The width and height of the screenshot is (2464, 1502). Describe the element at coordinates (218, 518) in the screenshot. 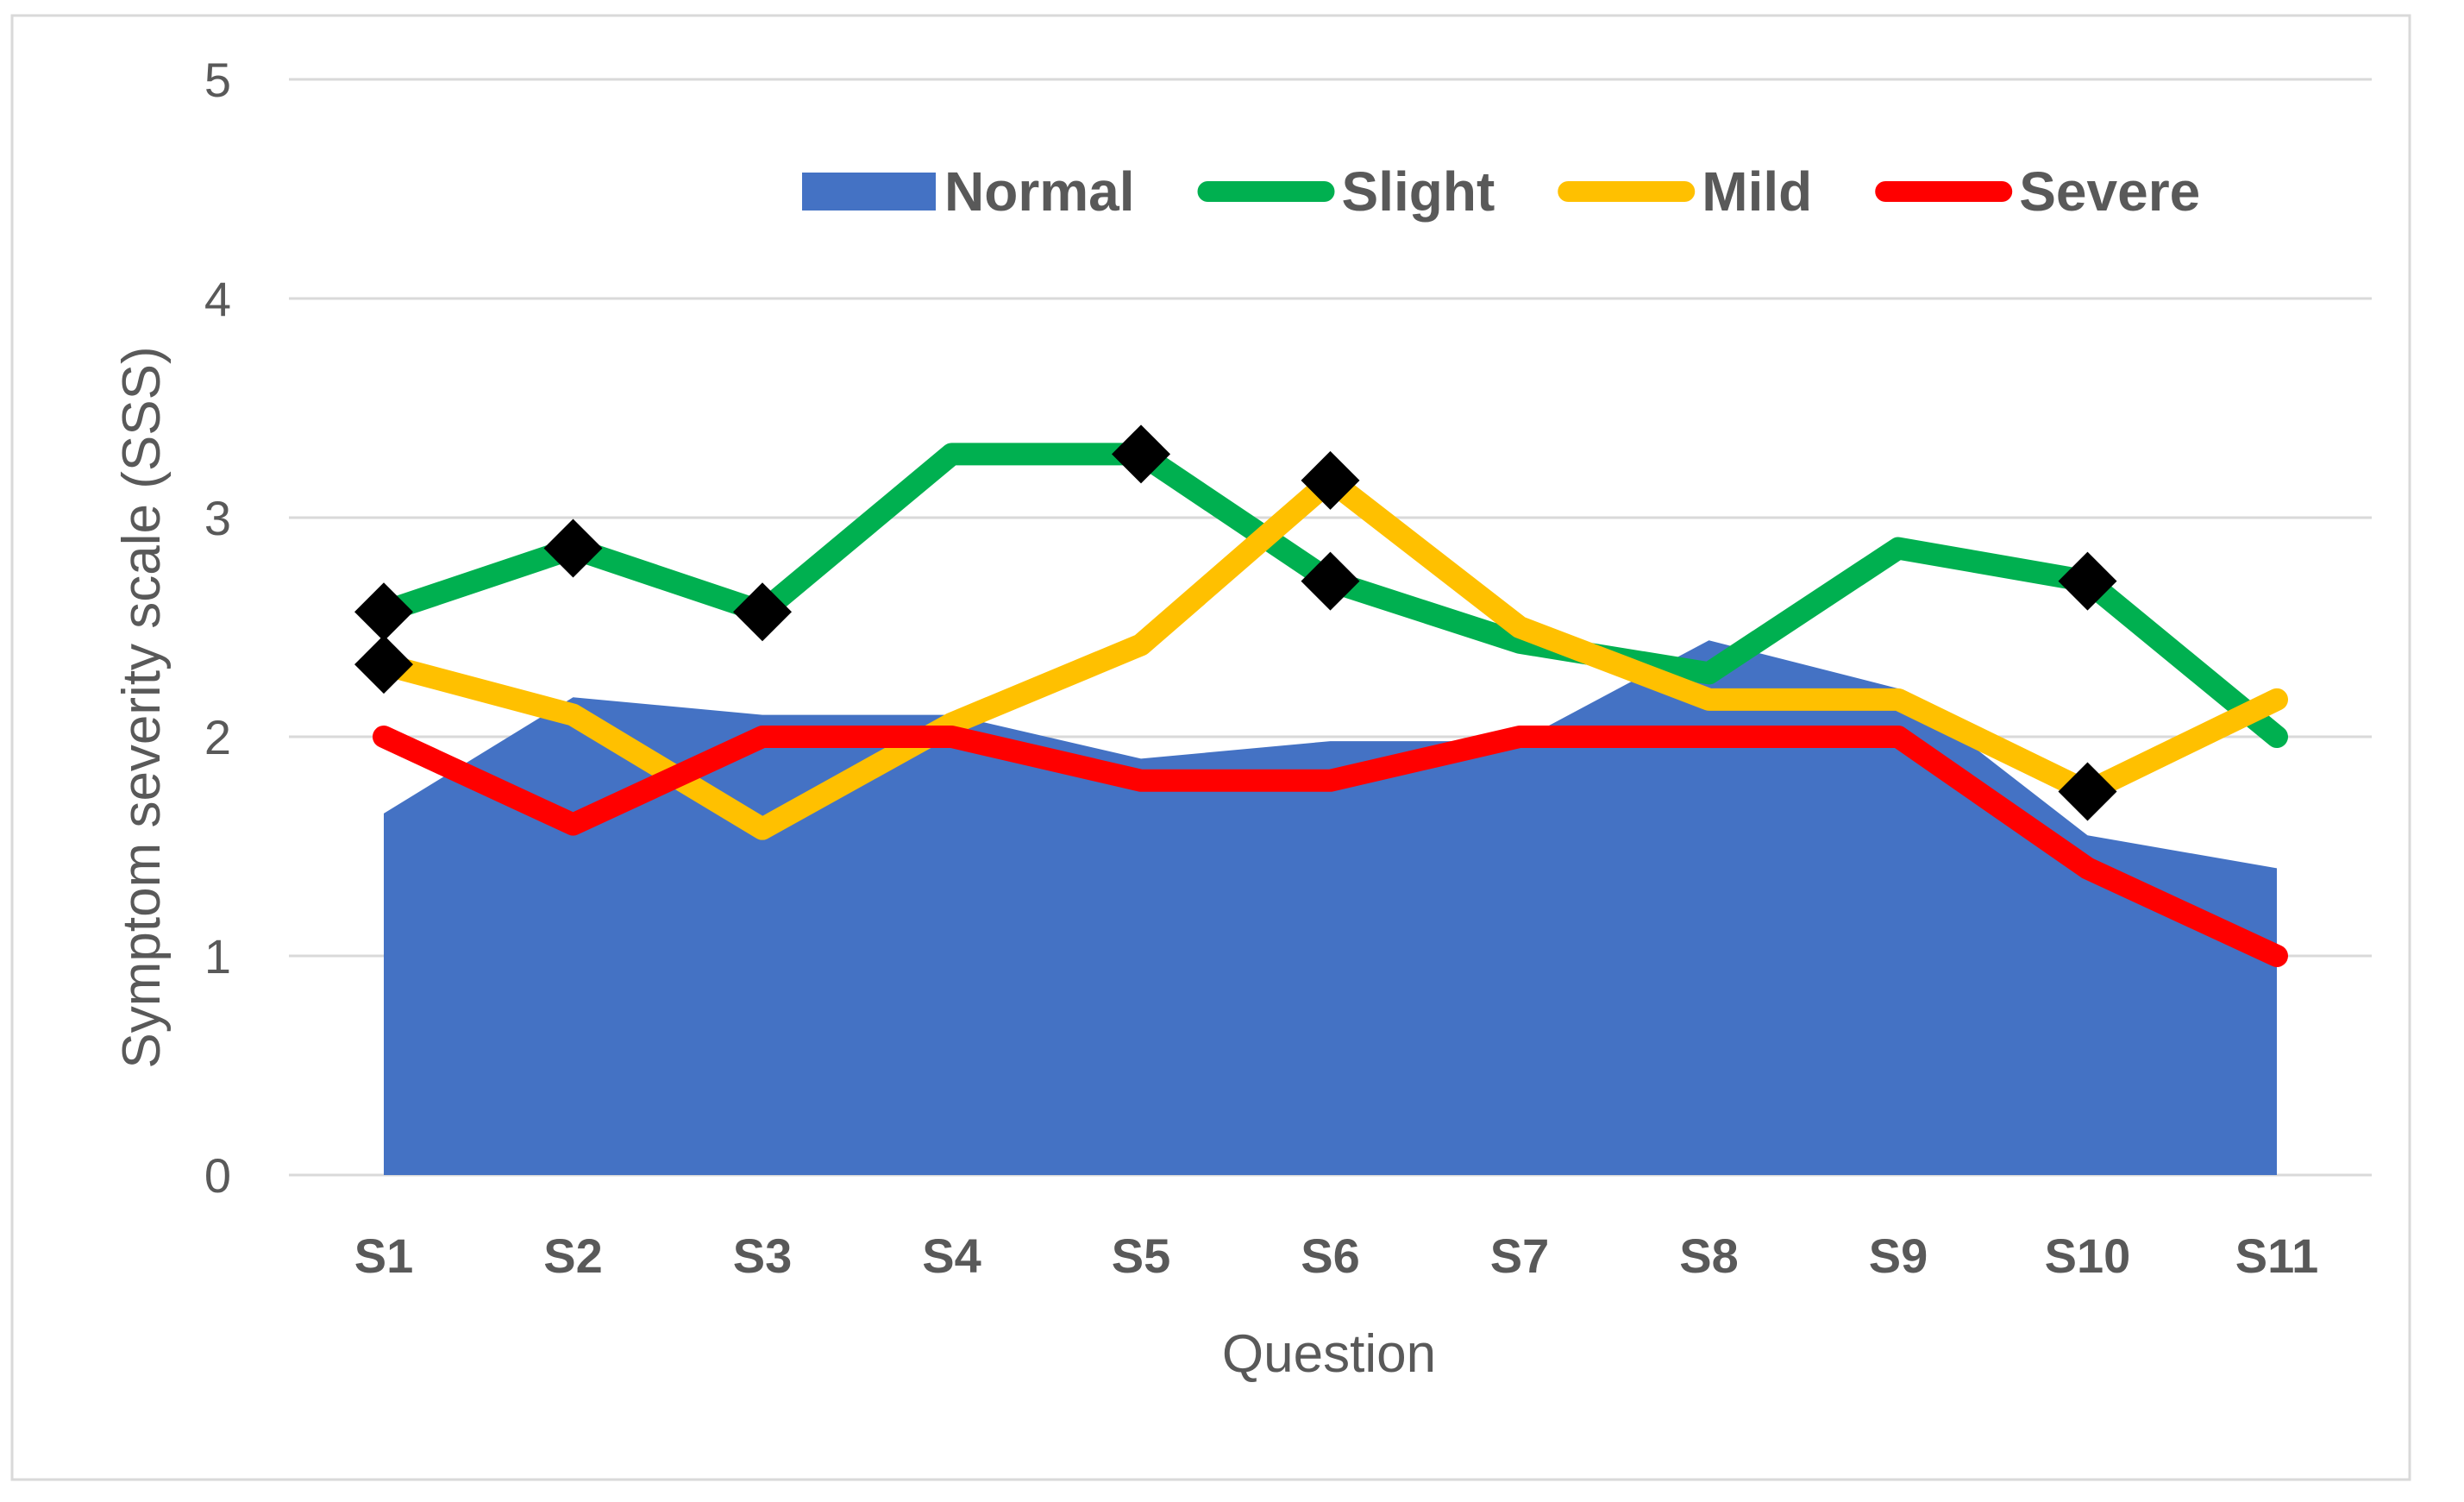

I see `y-tick-label: 3` at that location.